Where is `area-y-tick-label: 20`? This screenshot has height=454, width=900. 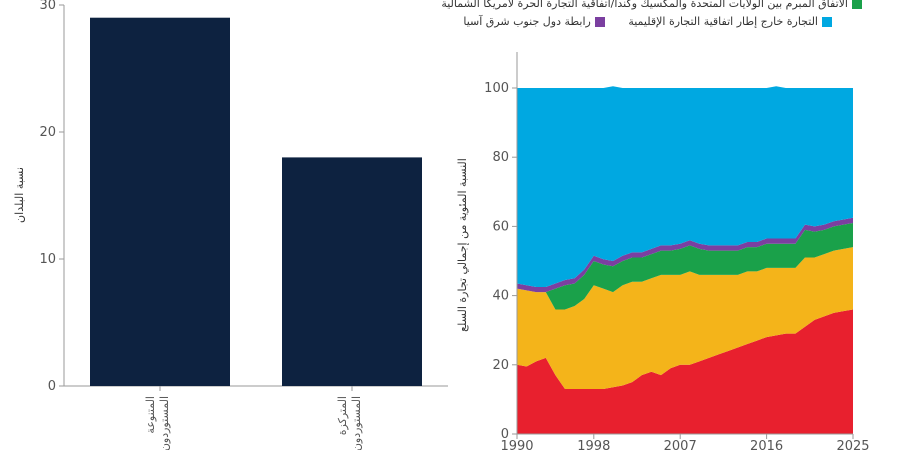 area-y-tick-label: 20 is located at coordinates (500, 365).